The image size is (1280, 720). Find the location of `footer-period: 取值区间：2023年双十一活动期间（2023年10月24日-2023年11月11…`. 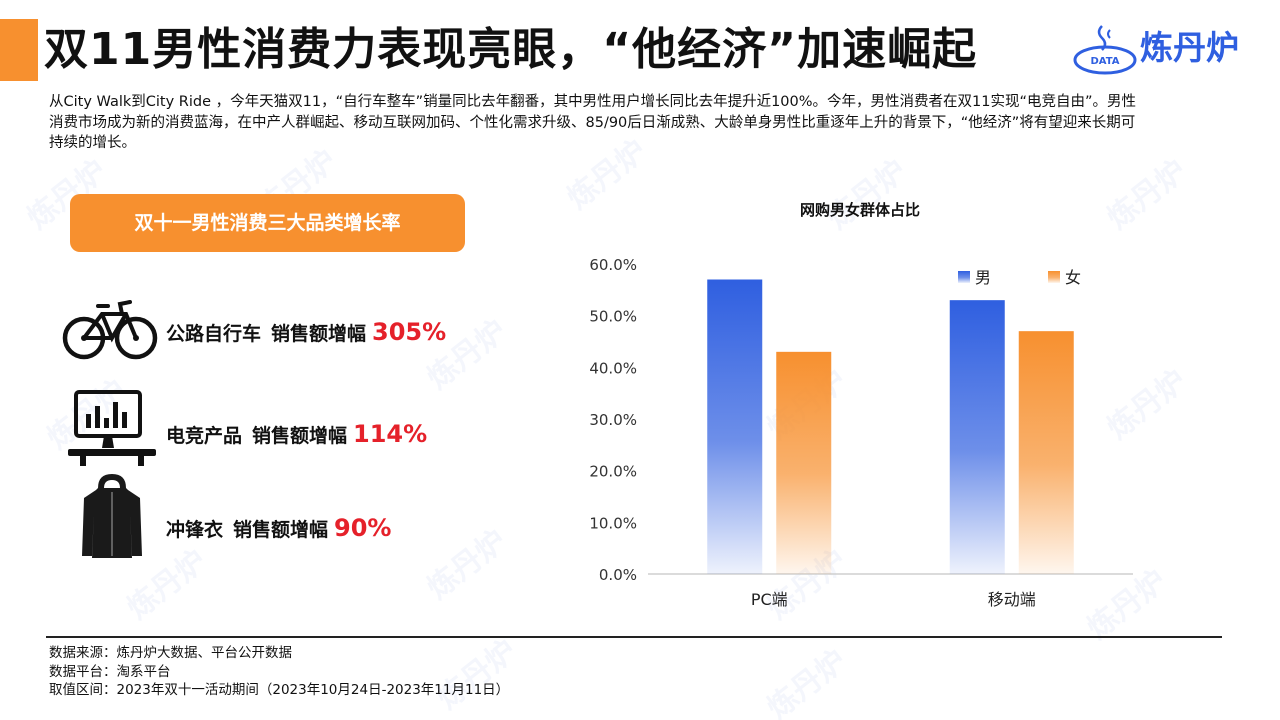

footer-period: 取值区间：2023年双十一活动期间（2023年10月24日-2023年11月11… is located at coordinates (279, 690).